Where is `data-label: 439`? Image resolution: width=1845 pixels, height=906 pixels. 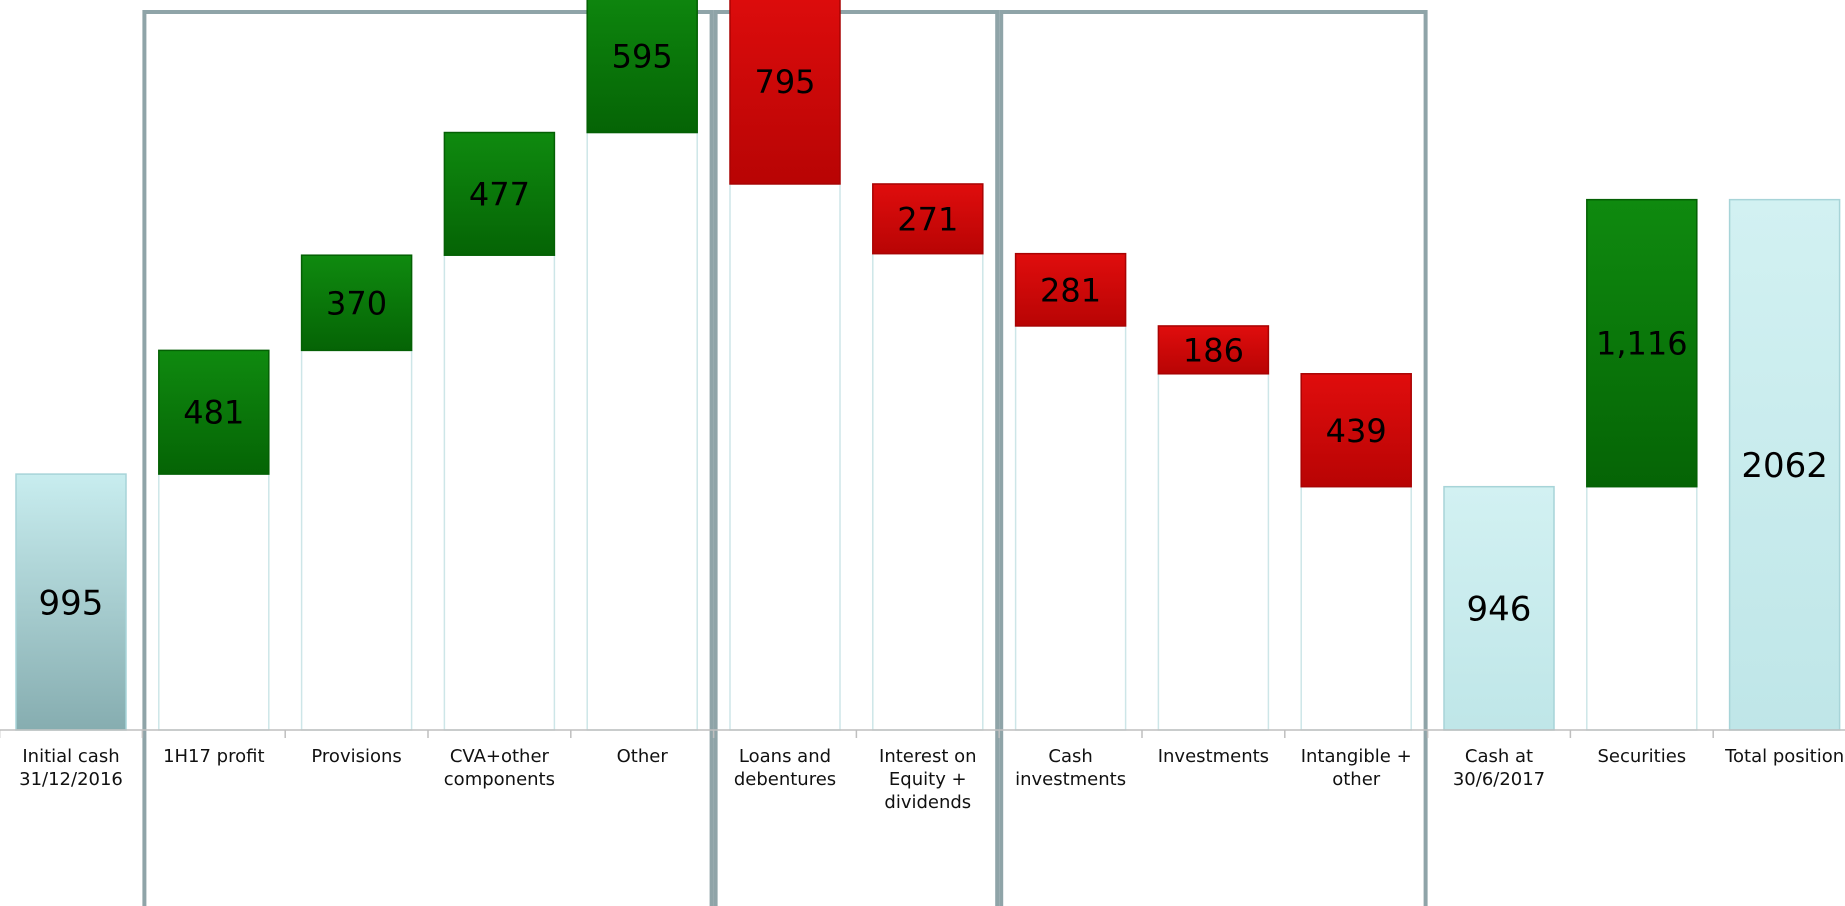
data-label: 439 is located at coordinates (1356, 431).